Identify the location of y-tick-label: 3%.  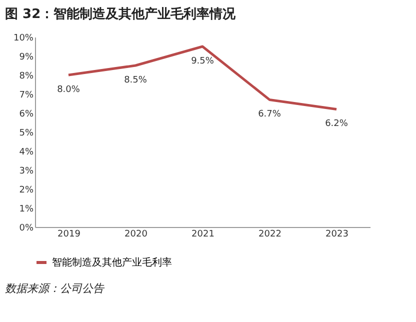
(26, 171).